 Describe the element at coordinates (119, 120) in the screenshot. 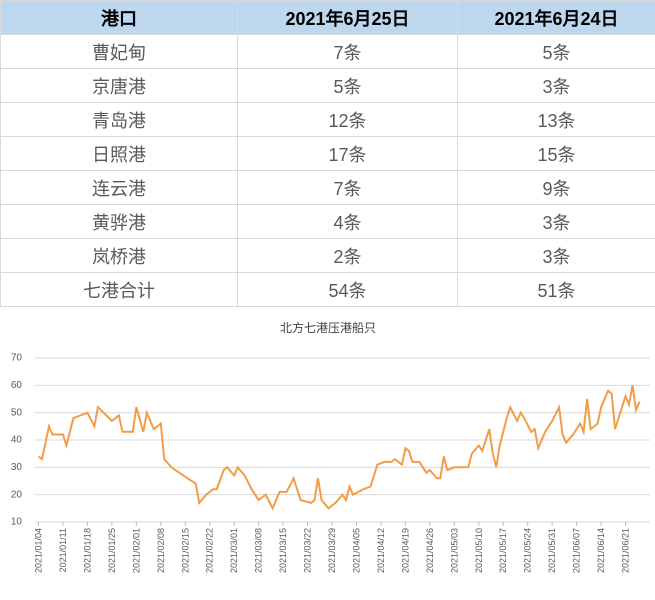

I see `table-cell: 青岛港` at that location.